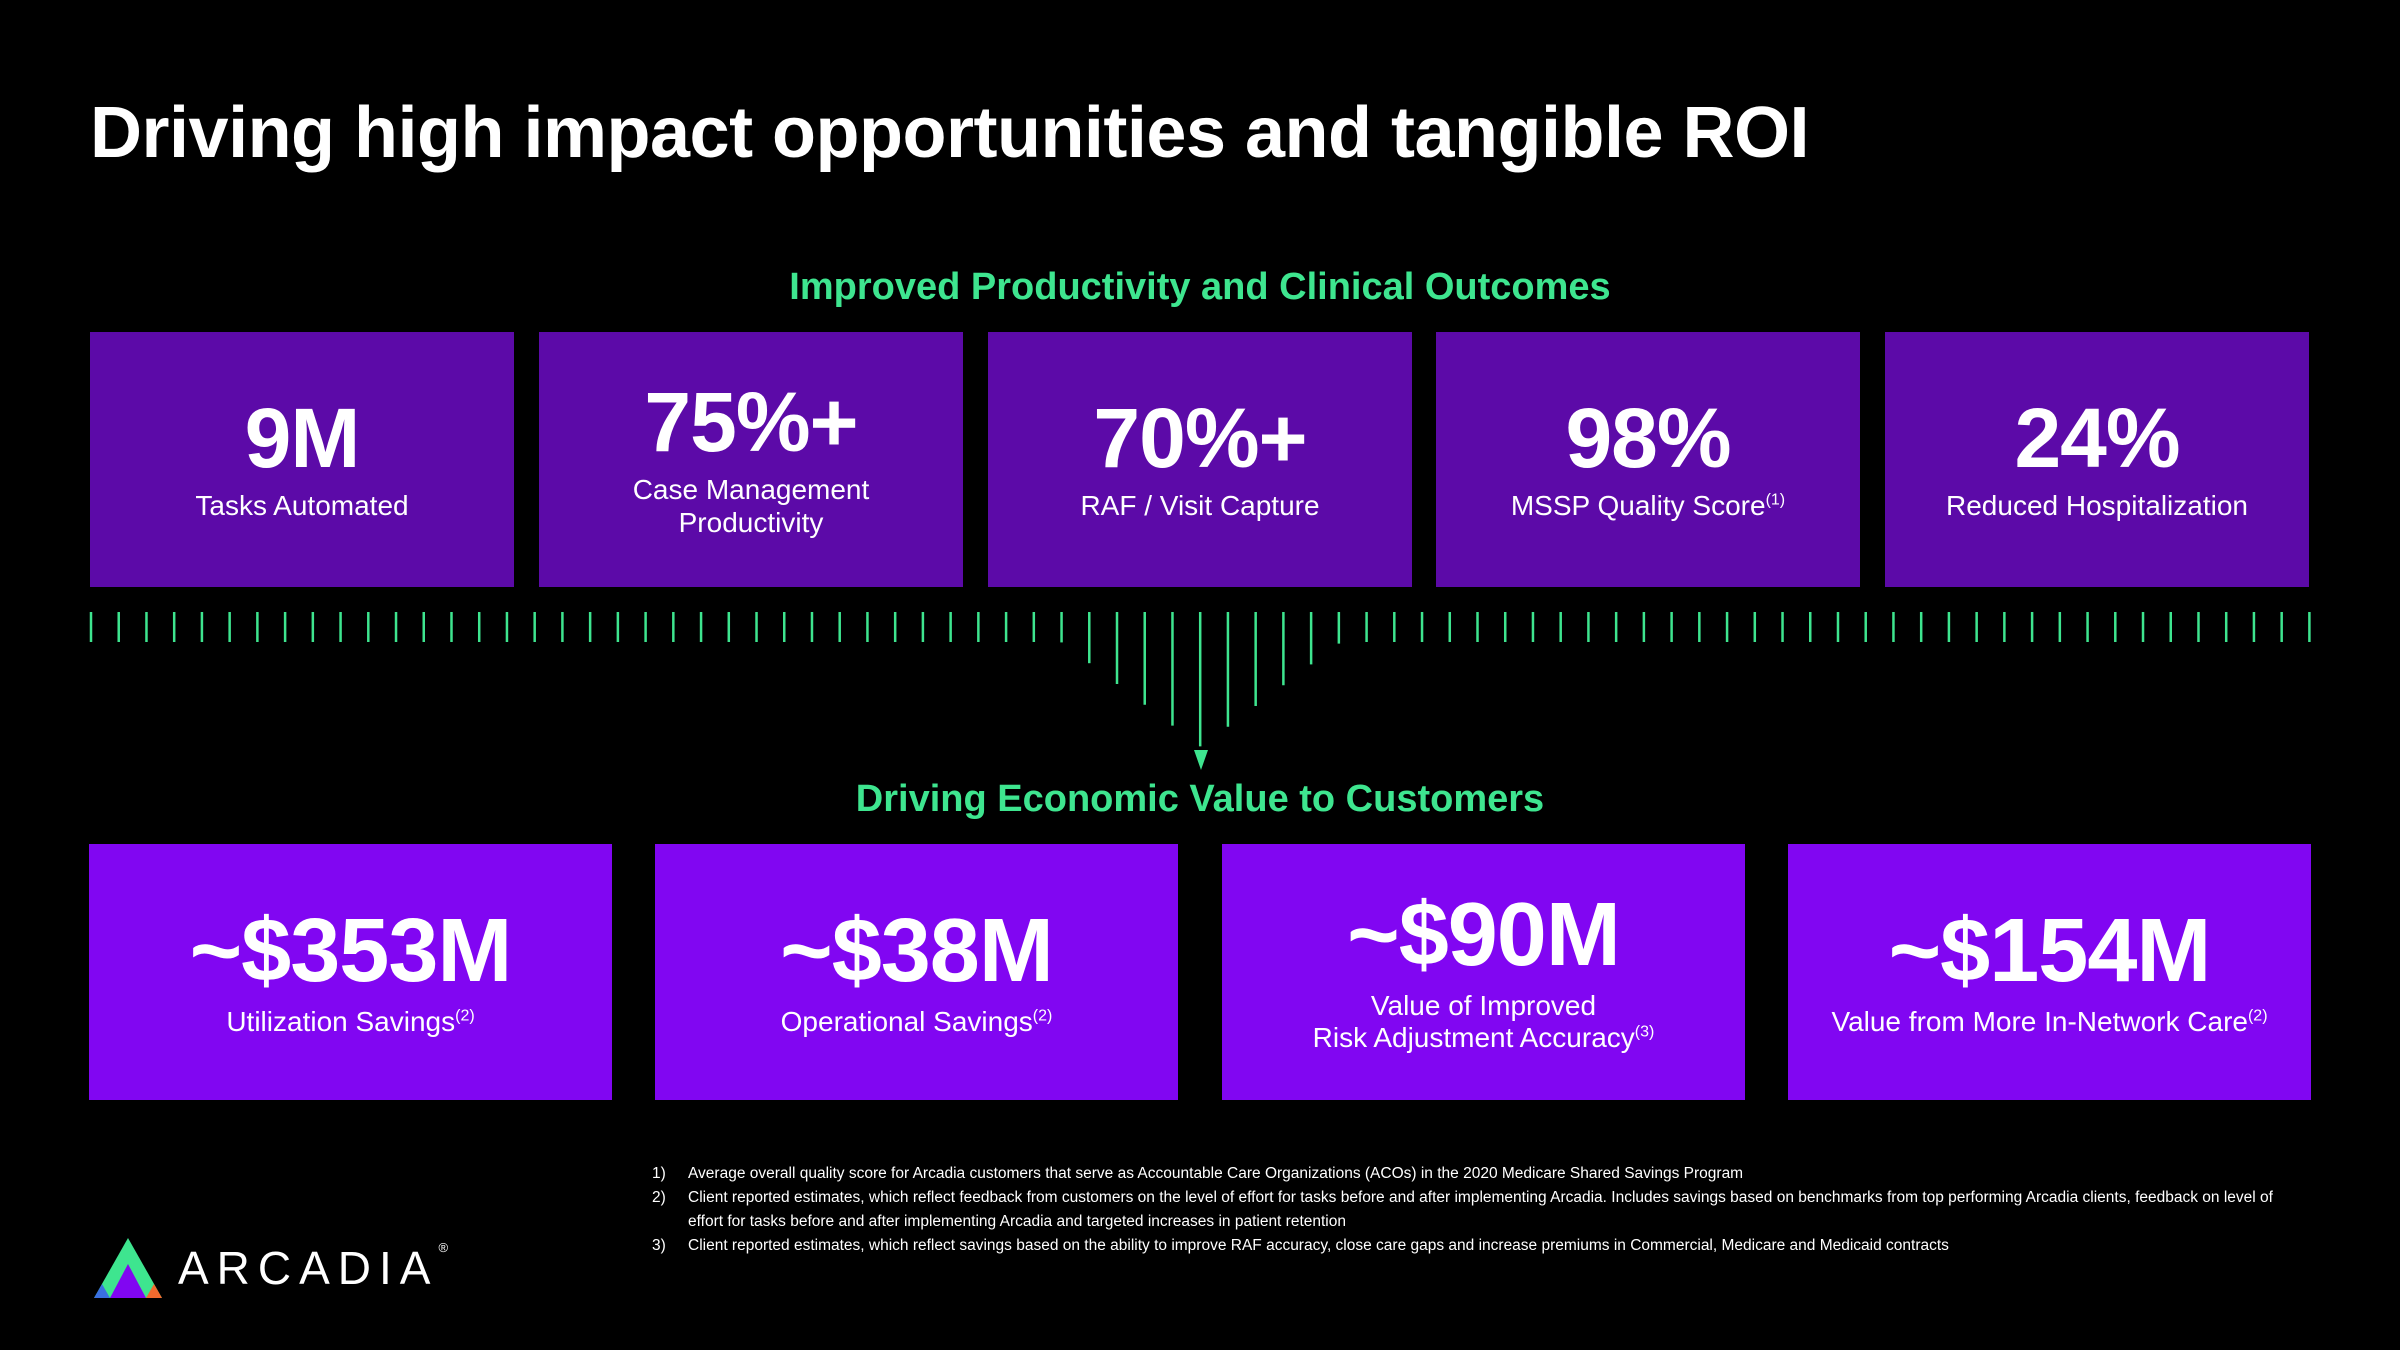 This screenshot has height=1350, width=2400. I want to click on metric-value: ~$38M, so click(917, 950).